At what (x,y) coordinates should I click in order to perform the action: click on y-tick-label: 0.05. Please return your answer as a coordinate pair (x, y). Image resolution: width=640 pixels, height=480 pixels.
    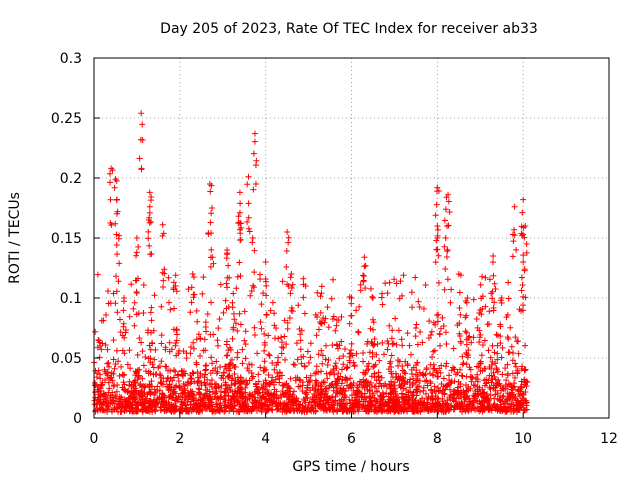
    Looking at the image, I should click on (66, 359).